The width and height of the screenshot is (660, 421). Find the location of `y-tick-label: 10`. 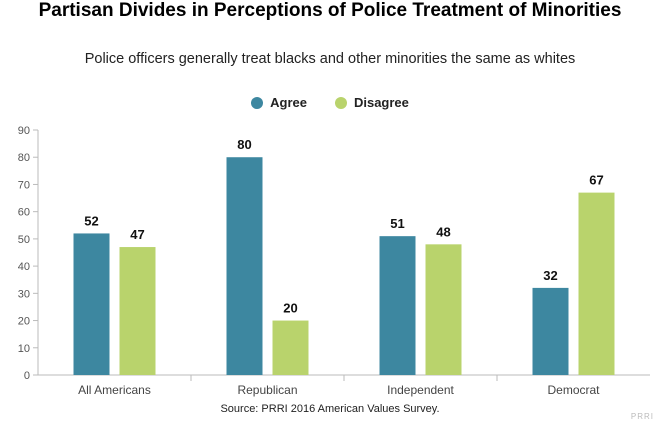

y-tick-label: 10 is located at coordinates (24, 349).